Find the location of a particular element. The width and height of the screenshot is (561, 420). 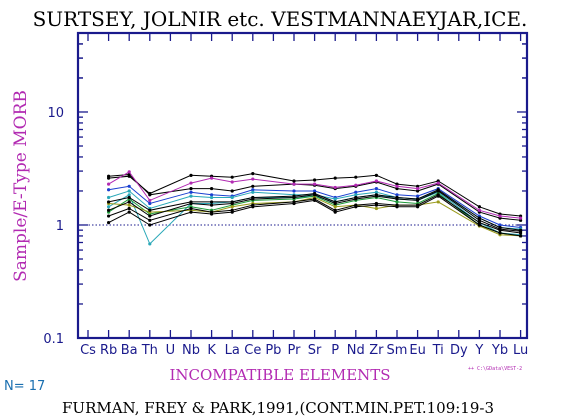

file-reference: ++ C:\GData\VEST-2 is located at coordinates (495, 369).